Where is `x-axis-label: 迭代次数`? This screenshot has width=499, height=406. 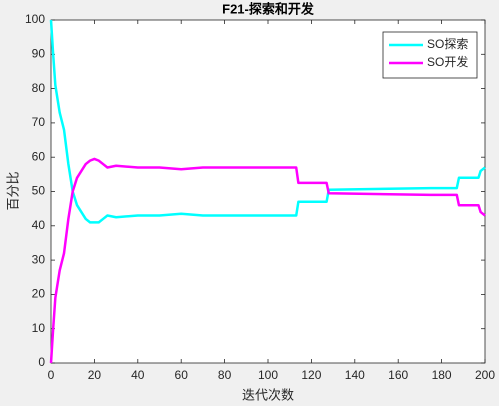 x-axis-label: 迭代次数 is located at coordinates (268, 396).